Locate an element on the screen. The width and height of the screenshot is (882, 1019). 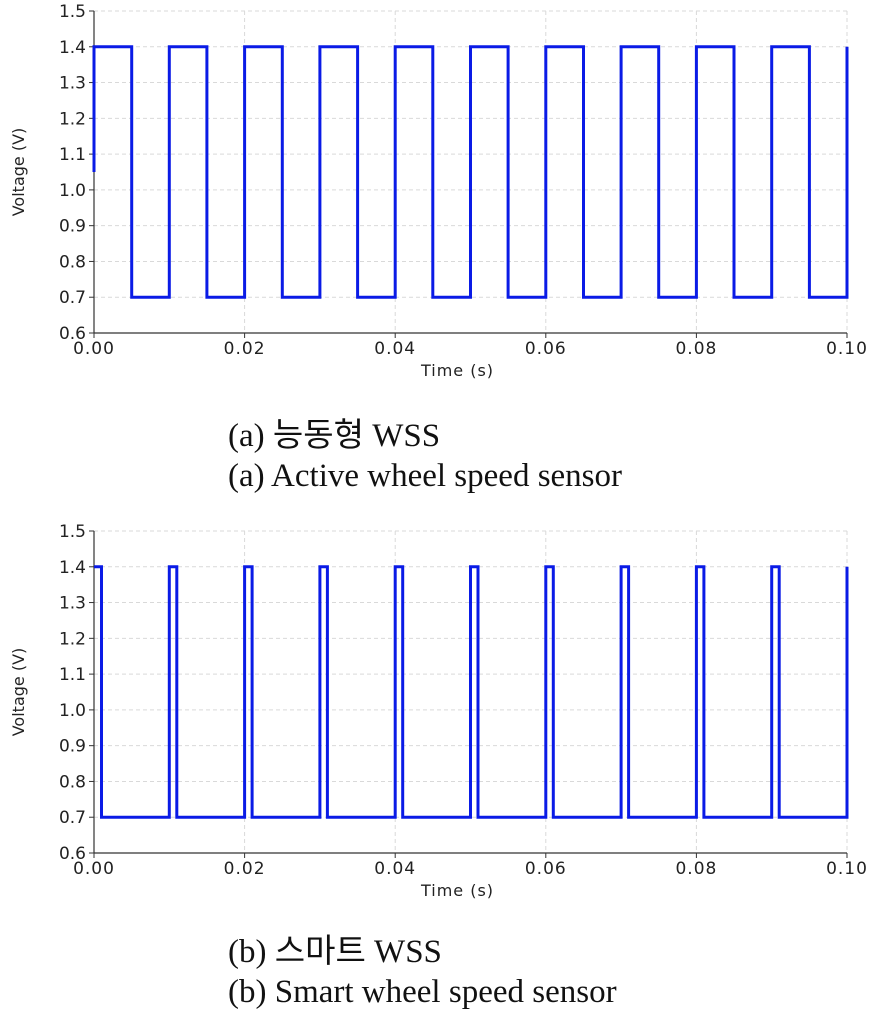
caption-b-english: (b) Smart wheel speed sensor is located at coordinates (422, 992).